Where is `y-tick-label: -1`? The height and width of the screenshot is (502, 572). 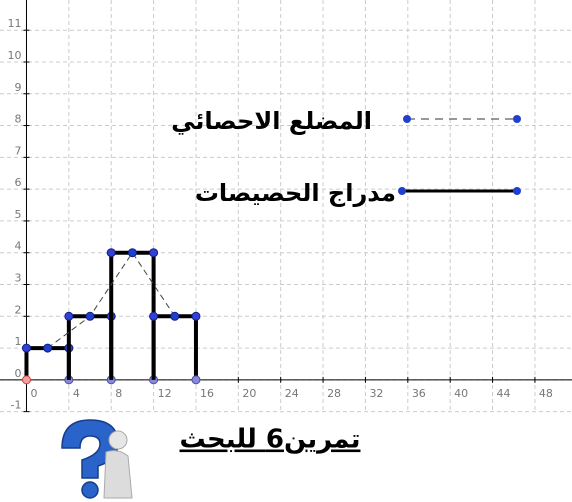
y-tick-label: -1 is located at coordinates (16, 405).